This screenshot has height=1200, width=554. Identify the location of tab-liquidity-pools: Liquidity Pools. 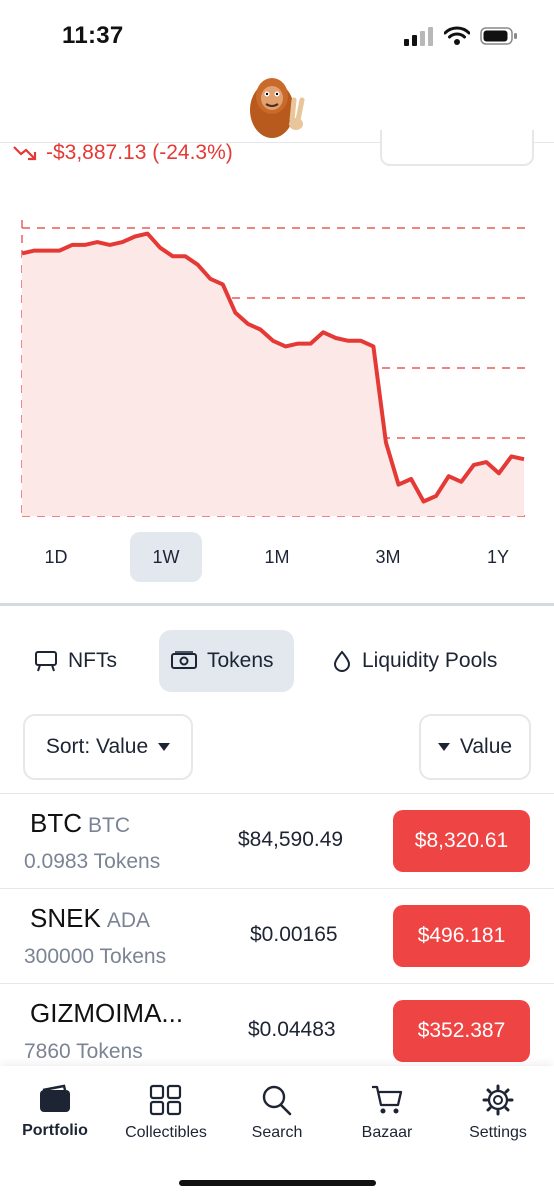
(414, 661).